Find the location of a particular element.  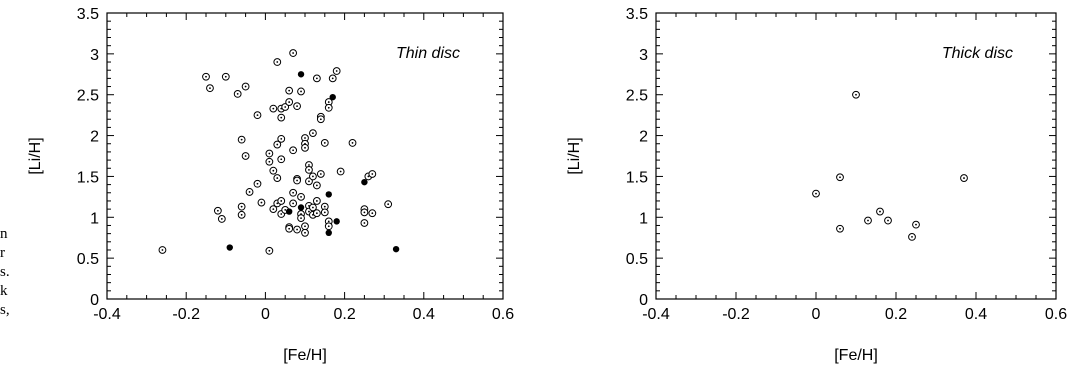

open-point-series is located at coordinates (275, 152).